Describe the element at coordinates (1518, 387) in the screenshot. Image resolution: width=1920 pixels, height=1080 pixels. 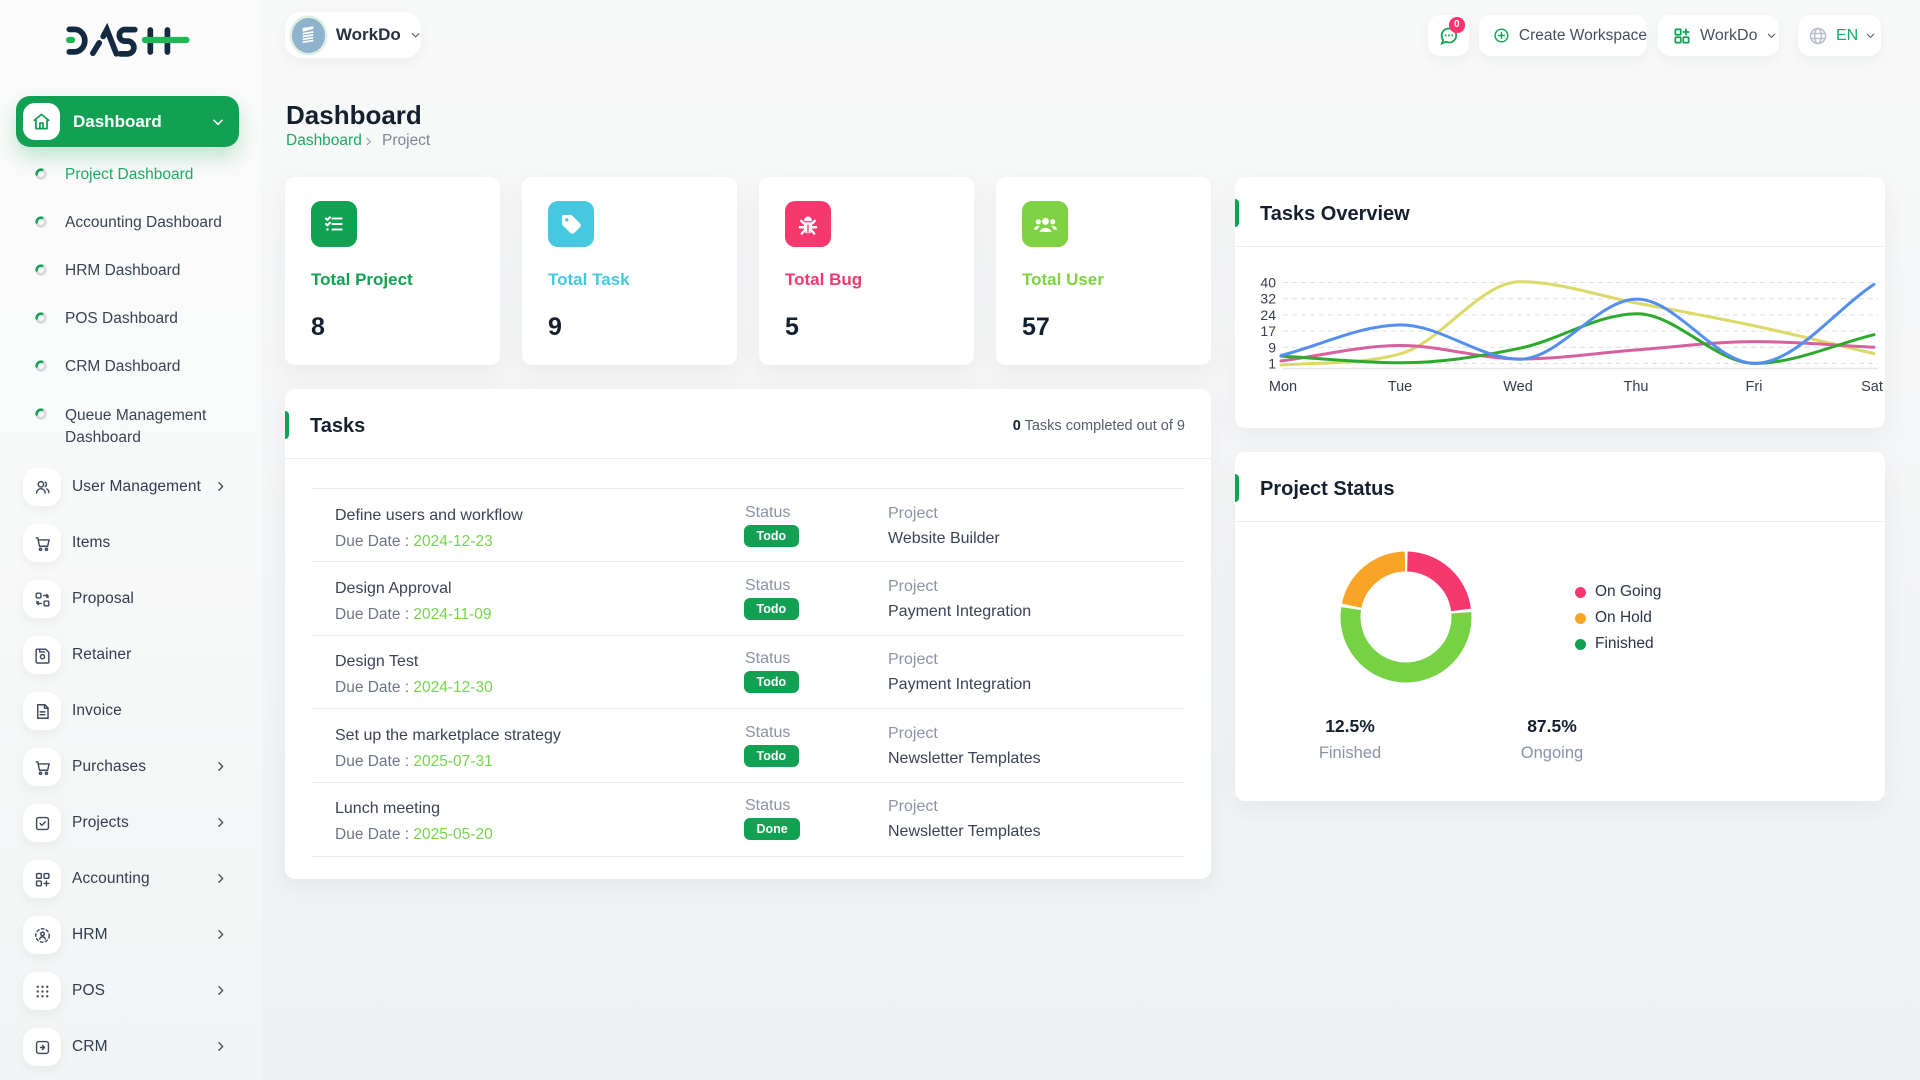
I see `svg-text: Wed` at that location.